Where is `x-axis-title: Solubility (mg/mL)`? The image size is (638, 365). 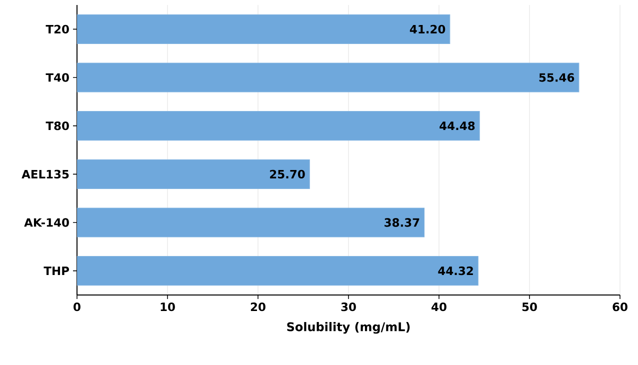
x-axis-title: Solubility (mg/mL) is located at coordinates (348, 328).